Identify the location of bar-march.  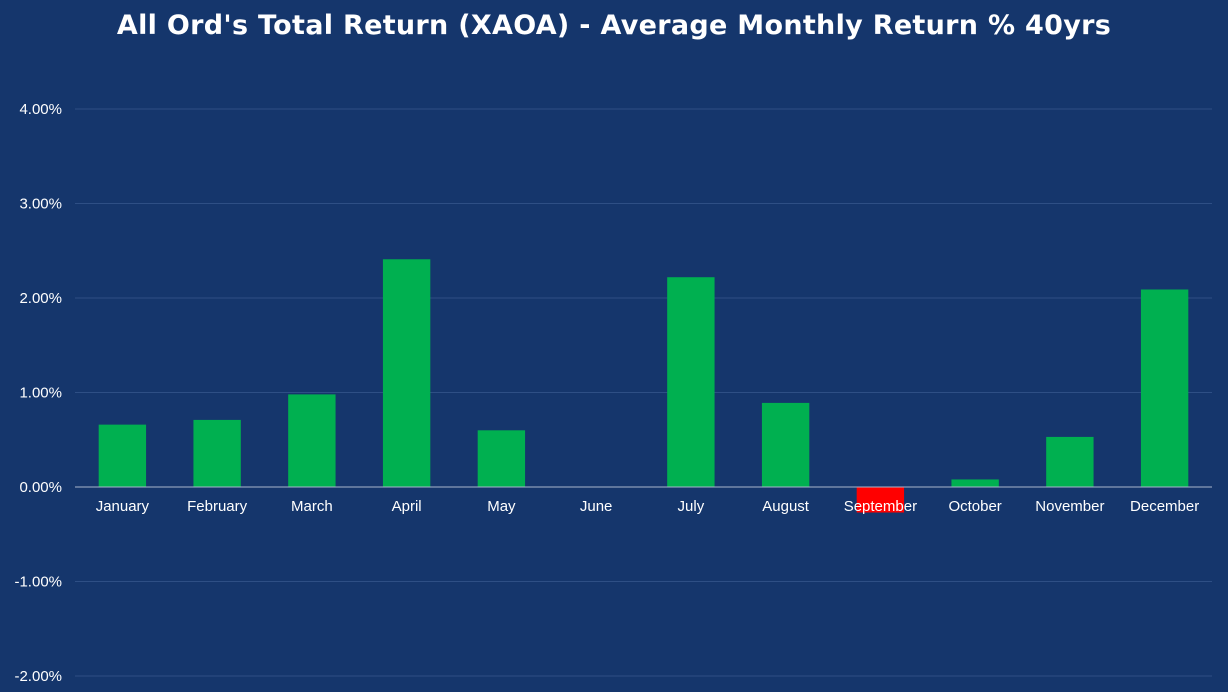
(312, 440).